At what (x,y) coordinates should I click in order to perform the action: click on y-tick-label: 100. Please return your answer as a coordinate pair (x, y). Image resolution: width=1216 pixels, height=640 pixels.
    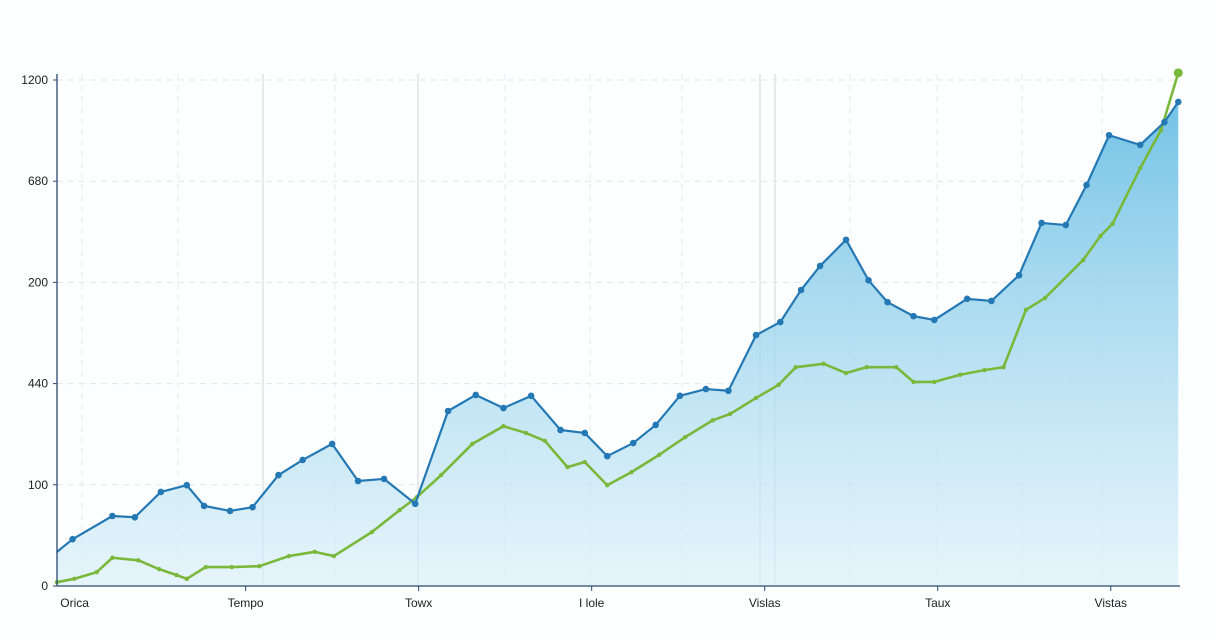
    Looking at the image, I should click on (38, 485).